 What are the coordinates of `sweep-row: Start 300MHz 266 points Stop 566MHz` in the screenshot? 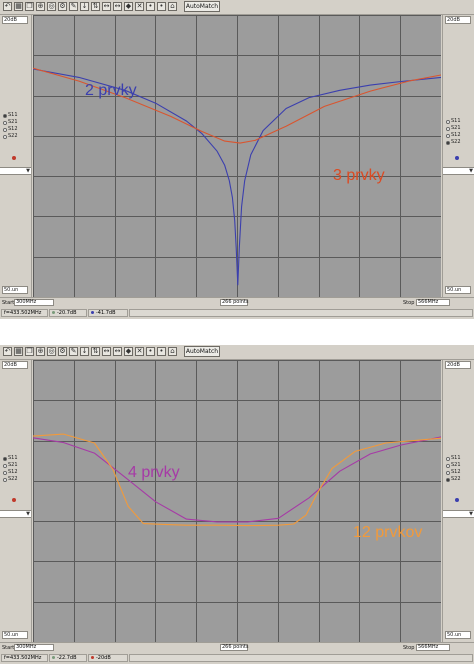 It's located at (237, 648).